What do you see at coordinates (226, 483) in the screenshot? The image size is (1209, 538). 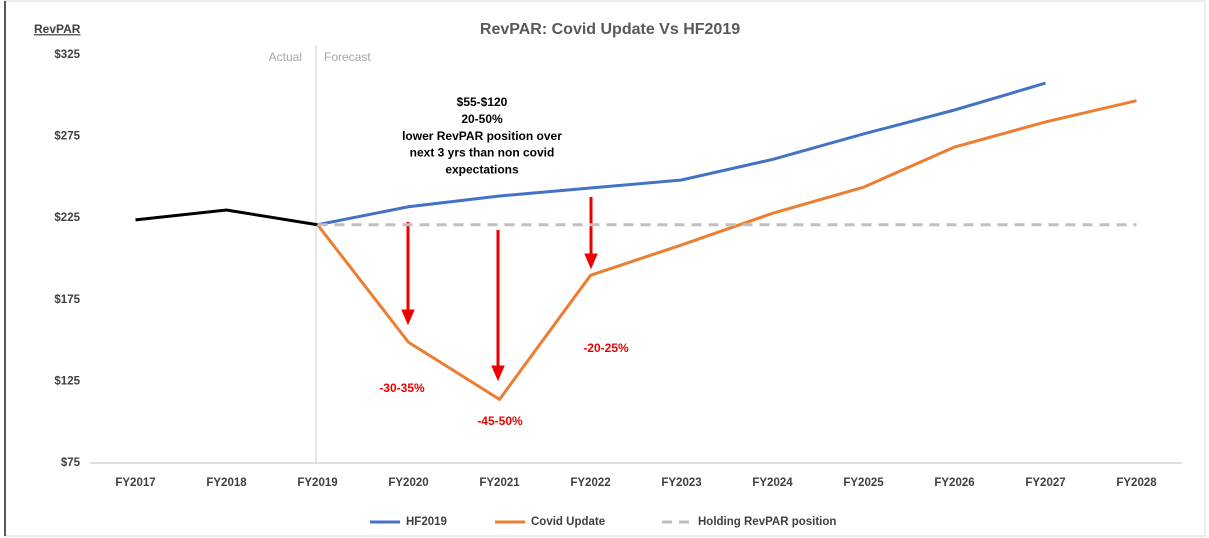 I see `x-tick-label: FY2018` at bounding box center [226, 483].